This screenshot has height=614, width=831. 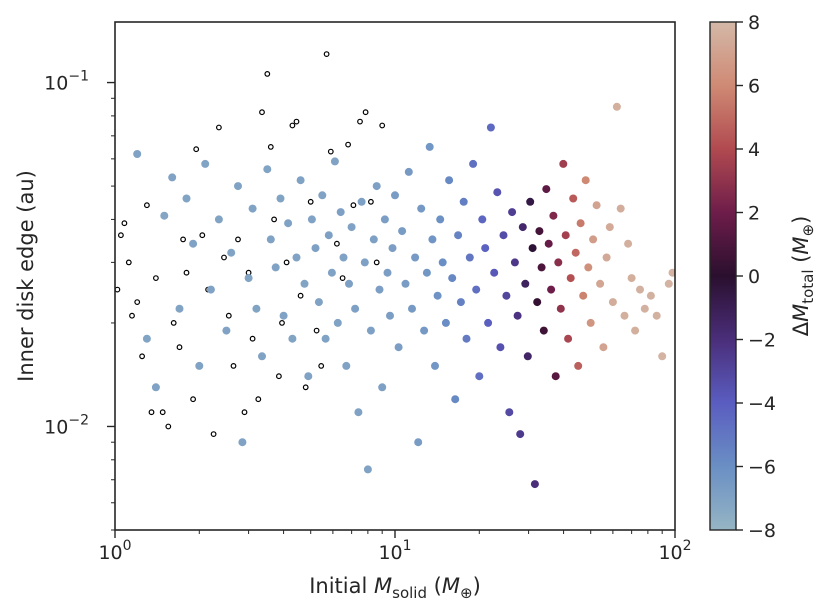 I want to click on colorbar-tick-label: −2, so click(x=762, y=341).